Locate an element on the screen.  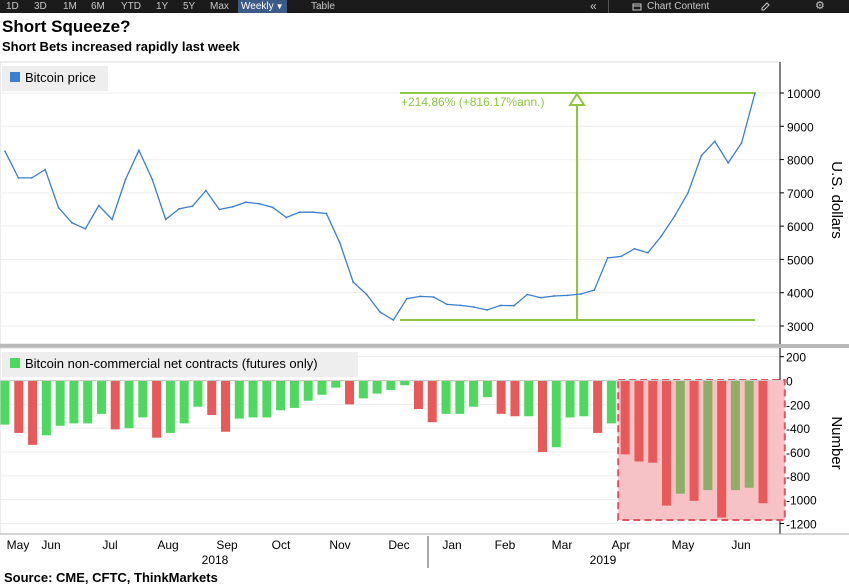
contracts-tick-label: -200 is located at coordinates (798, 405).